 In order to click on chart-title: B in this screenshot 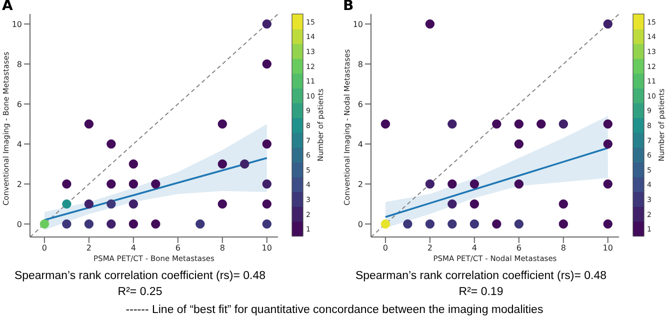, I will do `click(348, 7)`.